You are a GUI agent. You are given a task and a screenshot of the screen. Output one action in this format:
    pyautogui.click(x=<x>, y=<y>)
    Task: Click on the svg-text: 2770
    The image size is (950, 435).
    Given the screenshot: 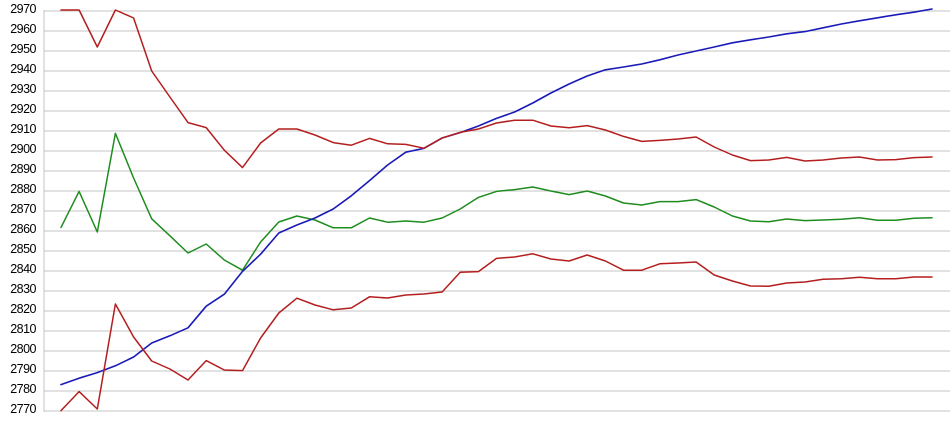 What is the action you would take?
    pyautogui.click(x=23, y=409)
    